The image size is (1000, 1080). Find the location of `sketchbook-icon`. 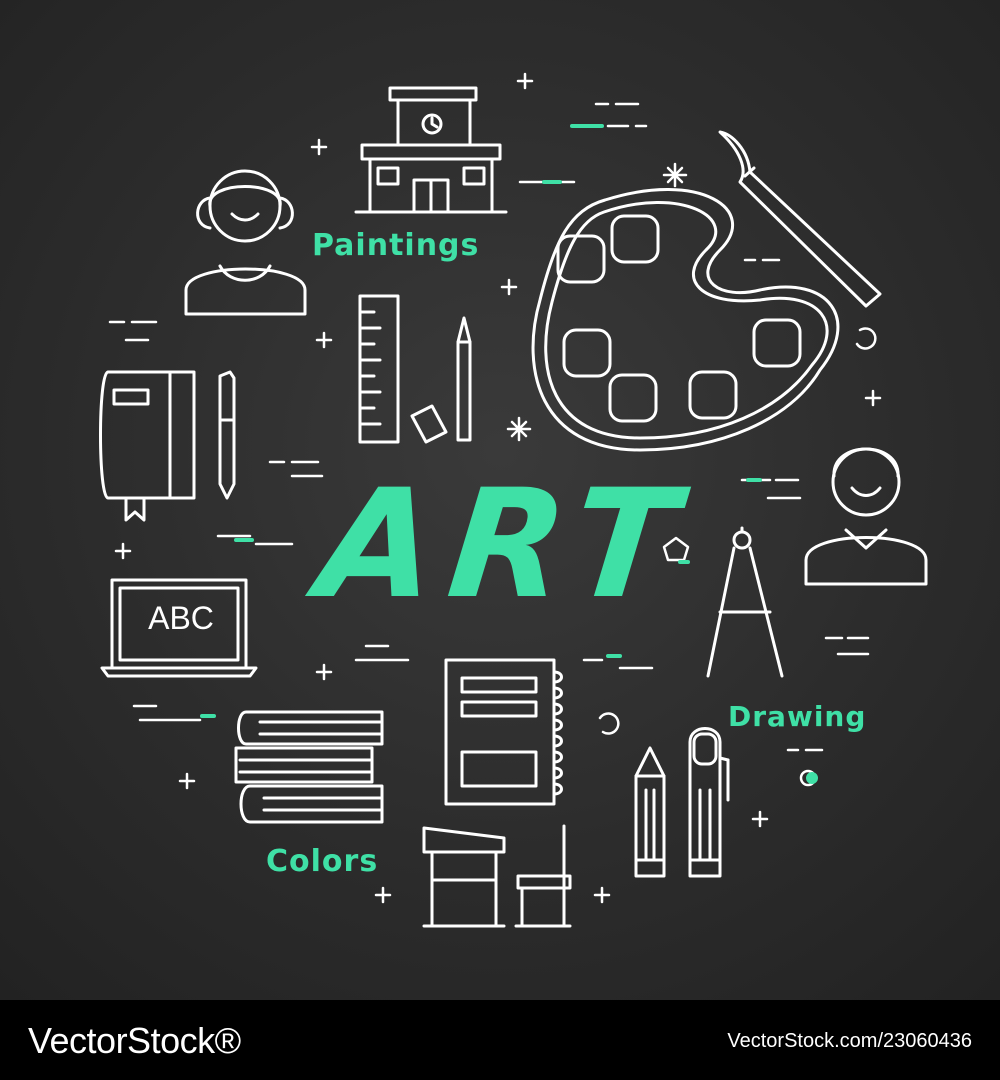

sketchbook-icon is located at coordinates (503, 732).